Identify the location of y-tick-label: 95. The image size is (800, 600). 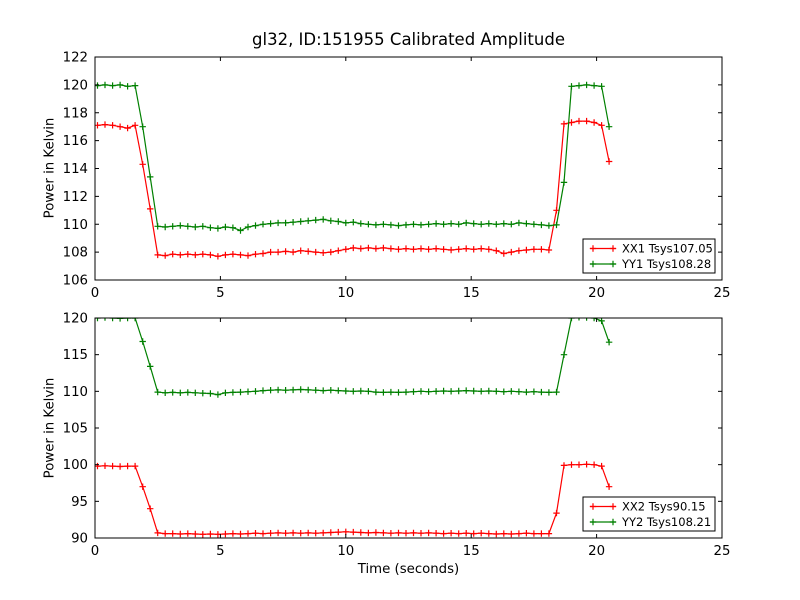
(79, 502).